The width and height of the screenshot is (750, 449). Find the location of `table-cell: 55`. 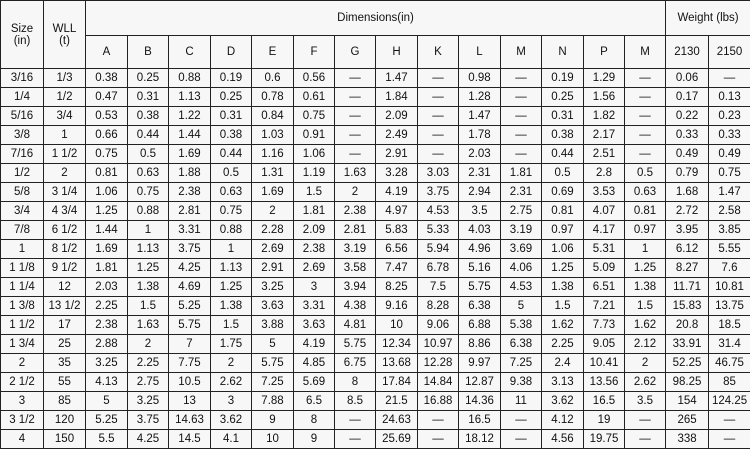

table-cell: 55 is located at coordinates (65, 382).